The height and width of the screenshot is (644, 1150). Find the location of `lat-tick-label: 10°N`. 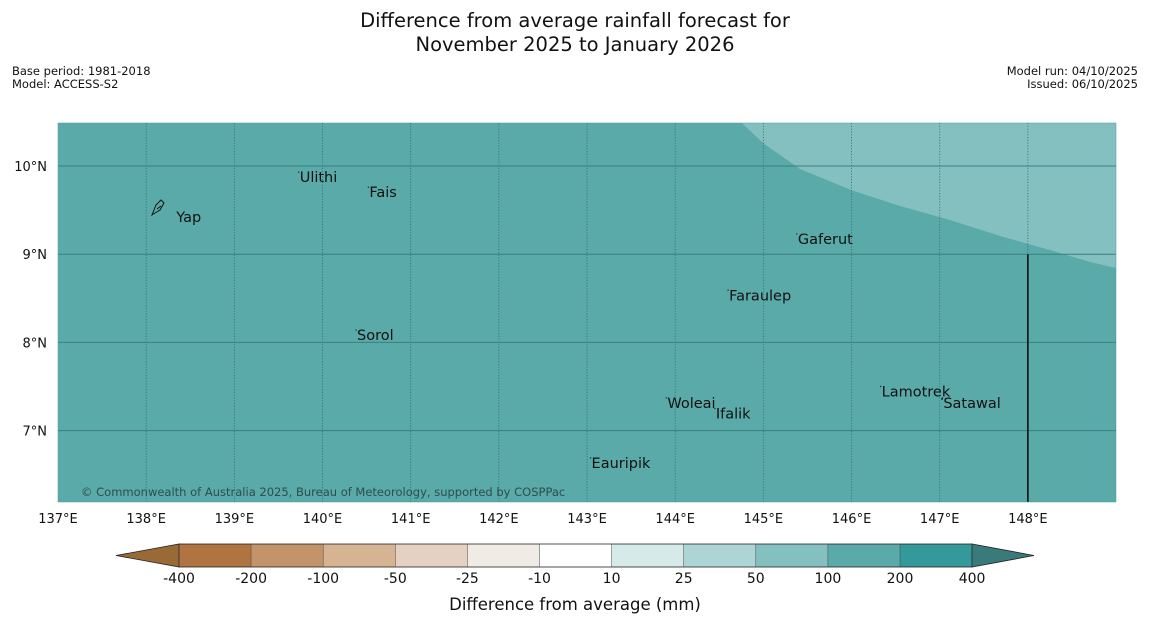

lat-tick-label: 10°N is located at coordinates (30, 167).